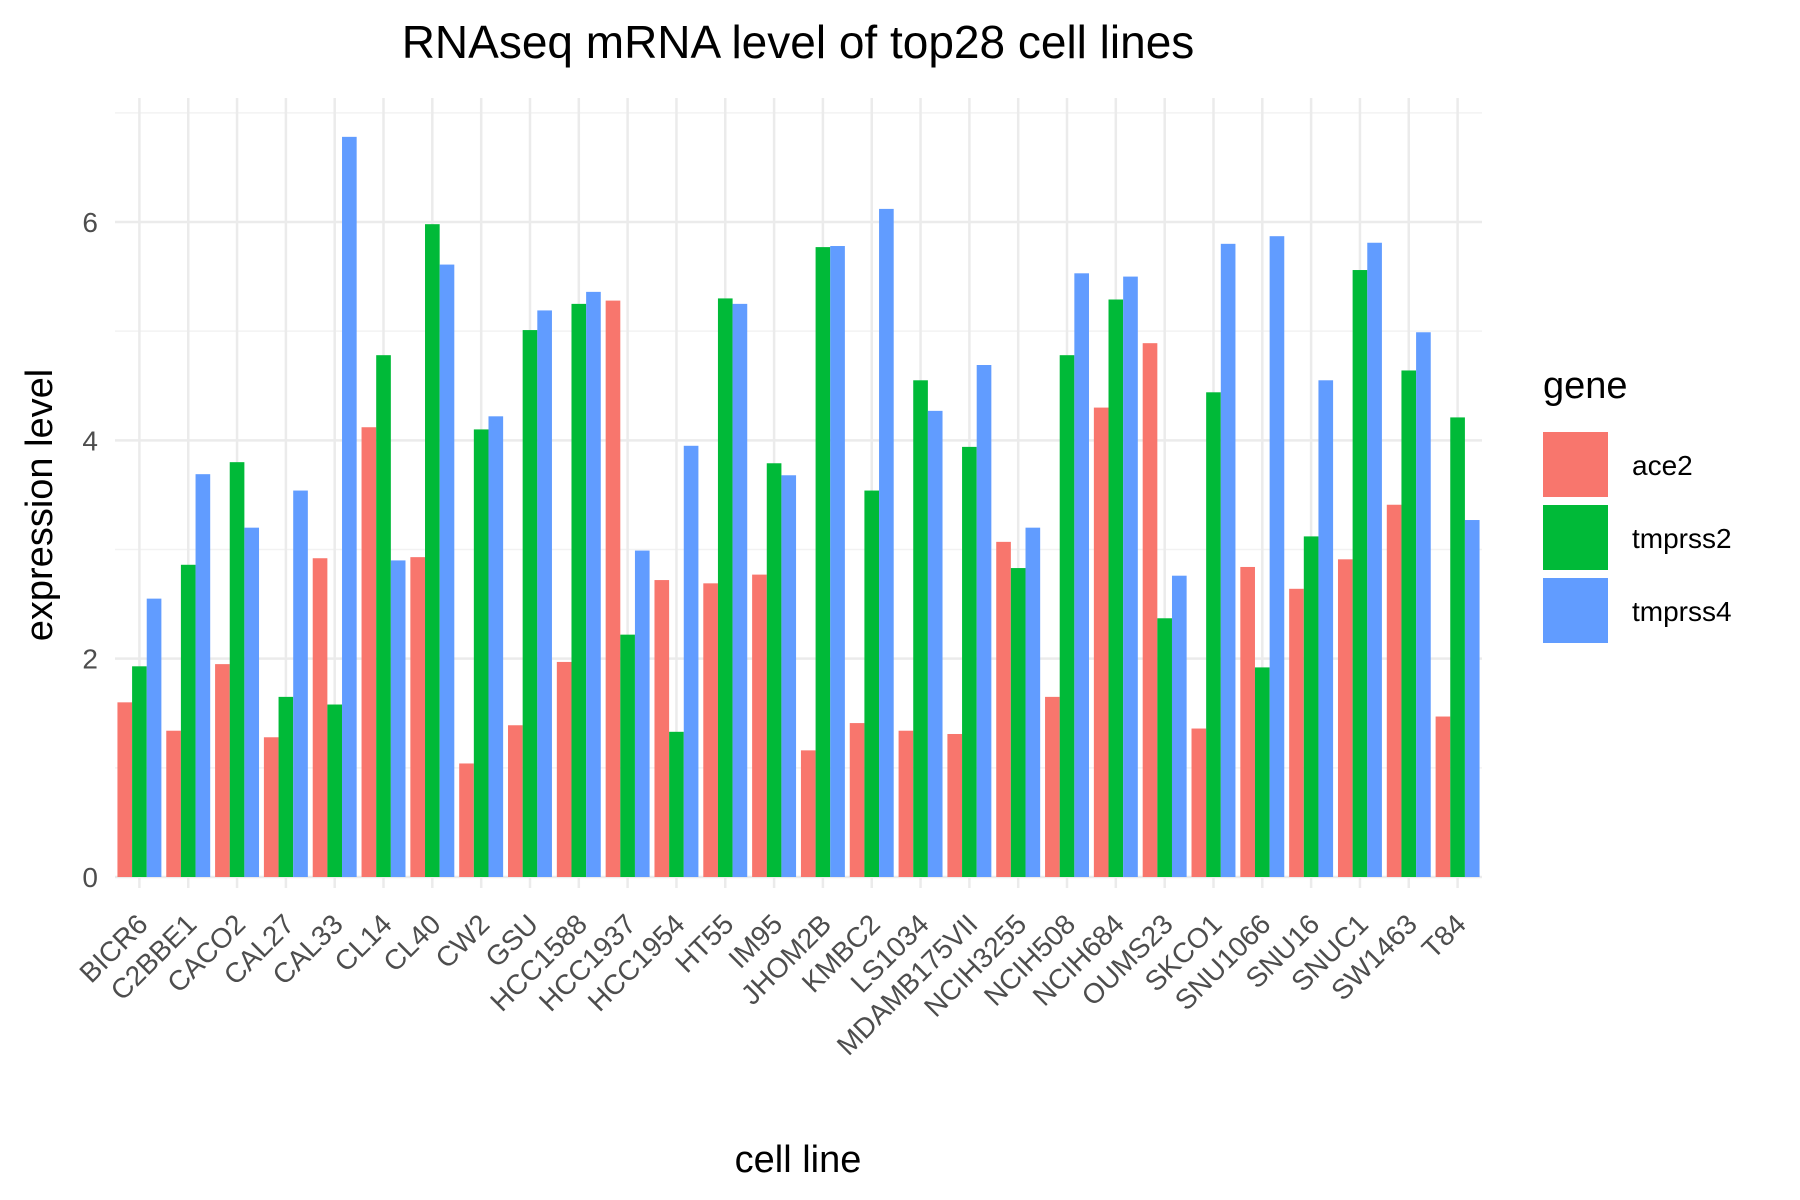  Describe the element at coordinates (1262, 772) in the screenshot. I see `bar-tmprss2-SNU1066` at that location.